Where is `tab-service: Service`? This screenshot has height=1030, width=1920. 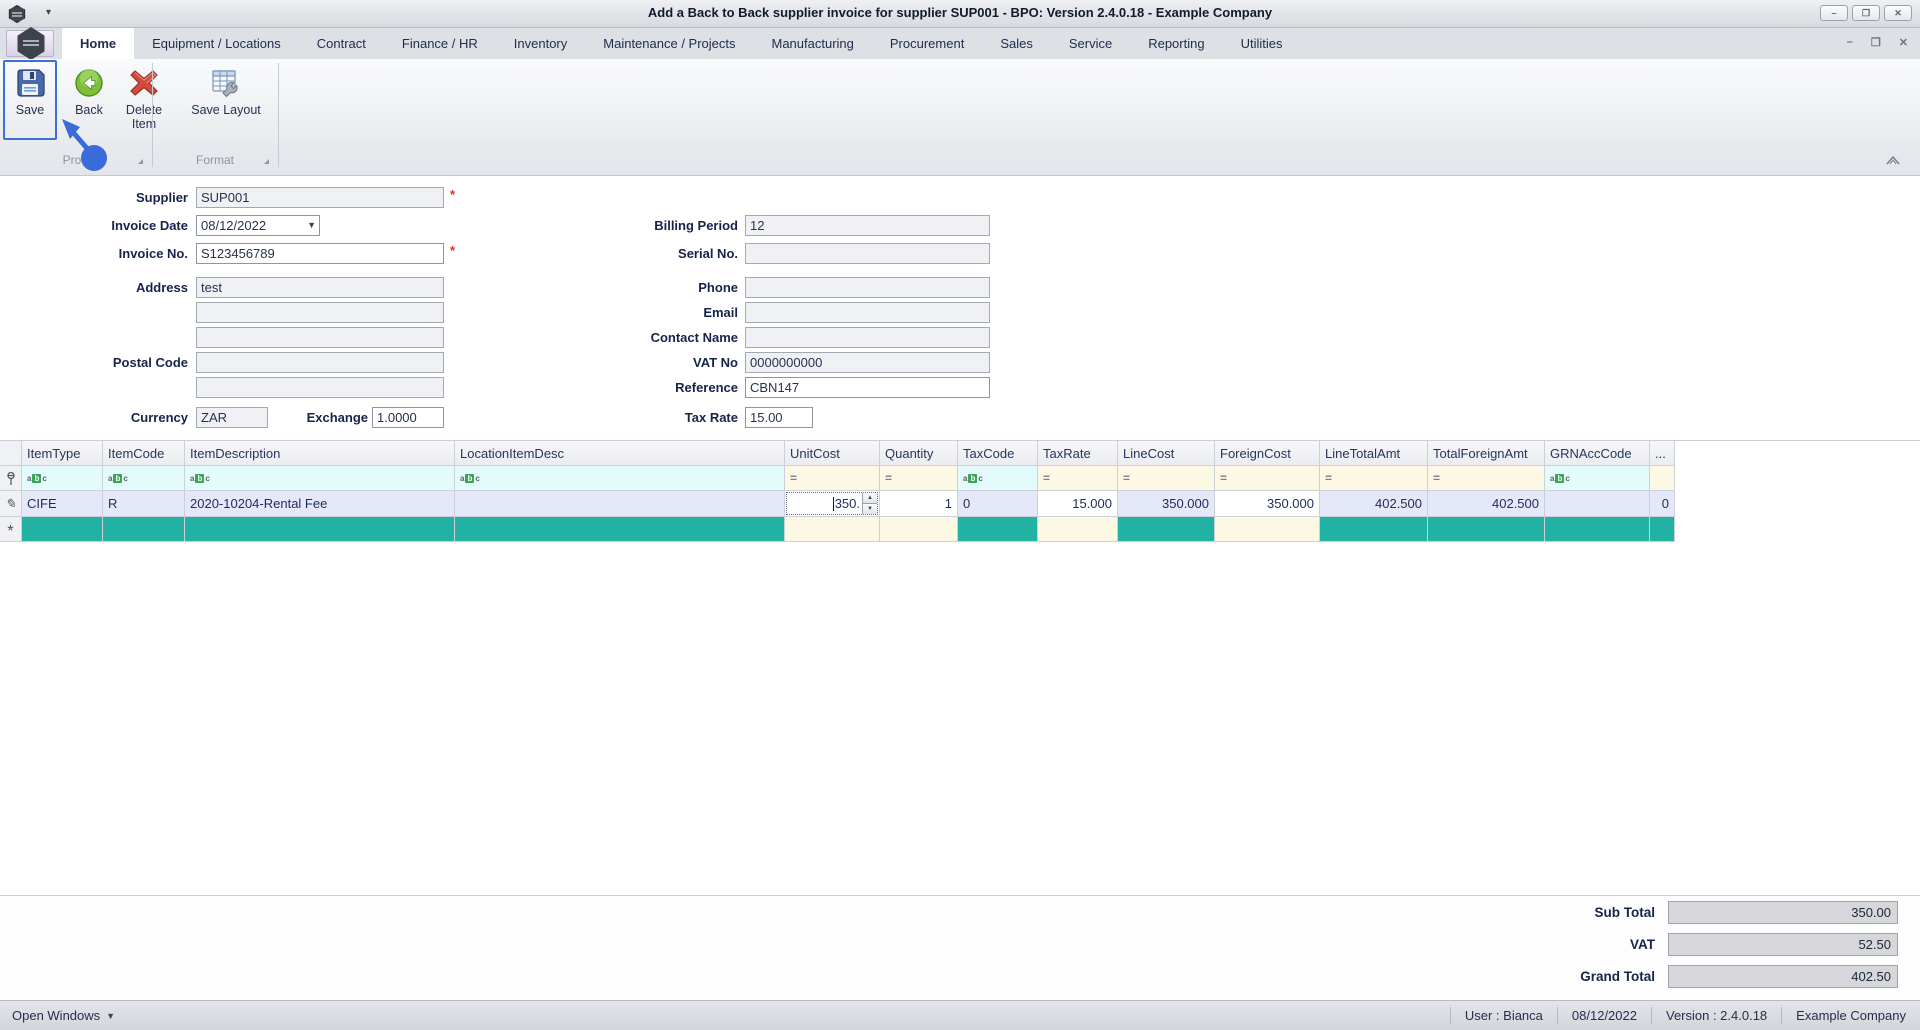
tab-service: Service is located at coordinates (1090, 43).